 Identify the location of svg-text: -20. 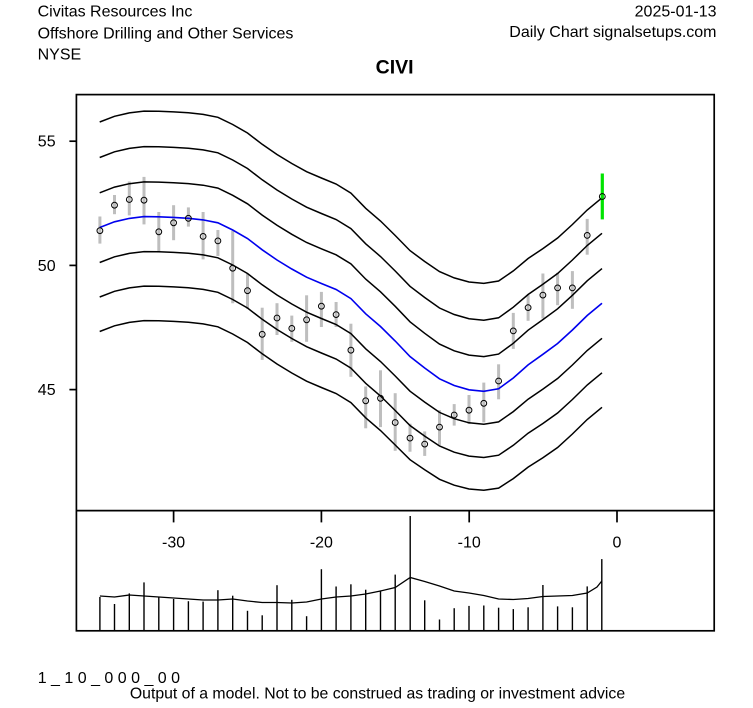
(321, 542).